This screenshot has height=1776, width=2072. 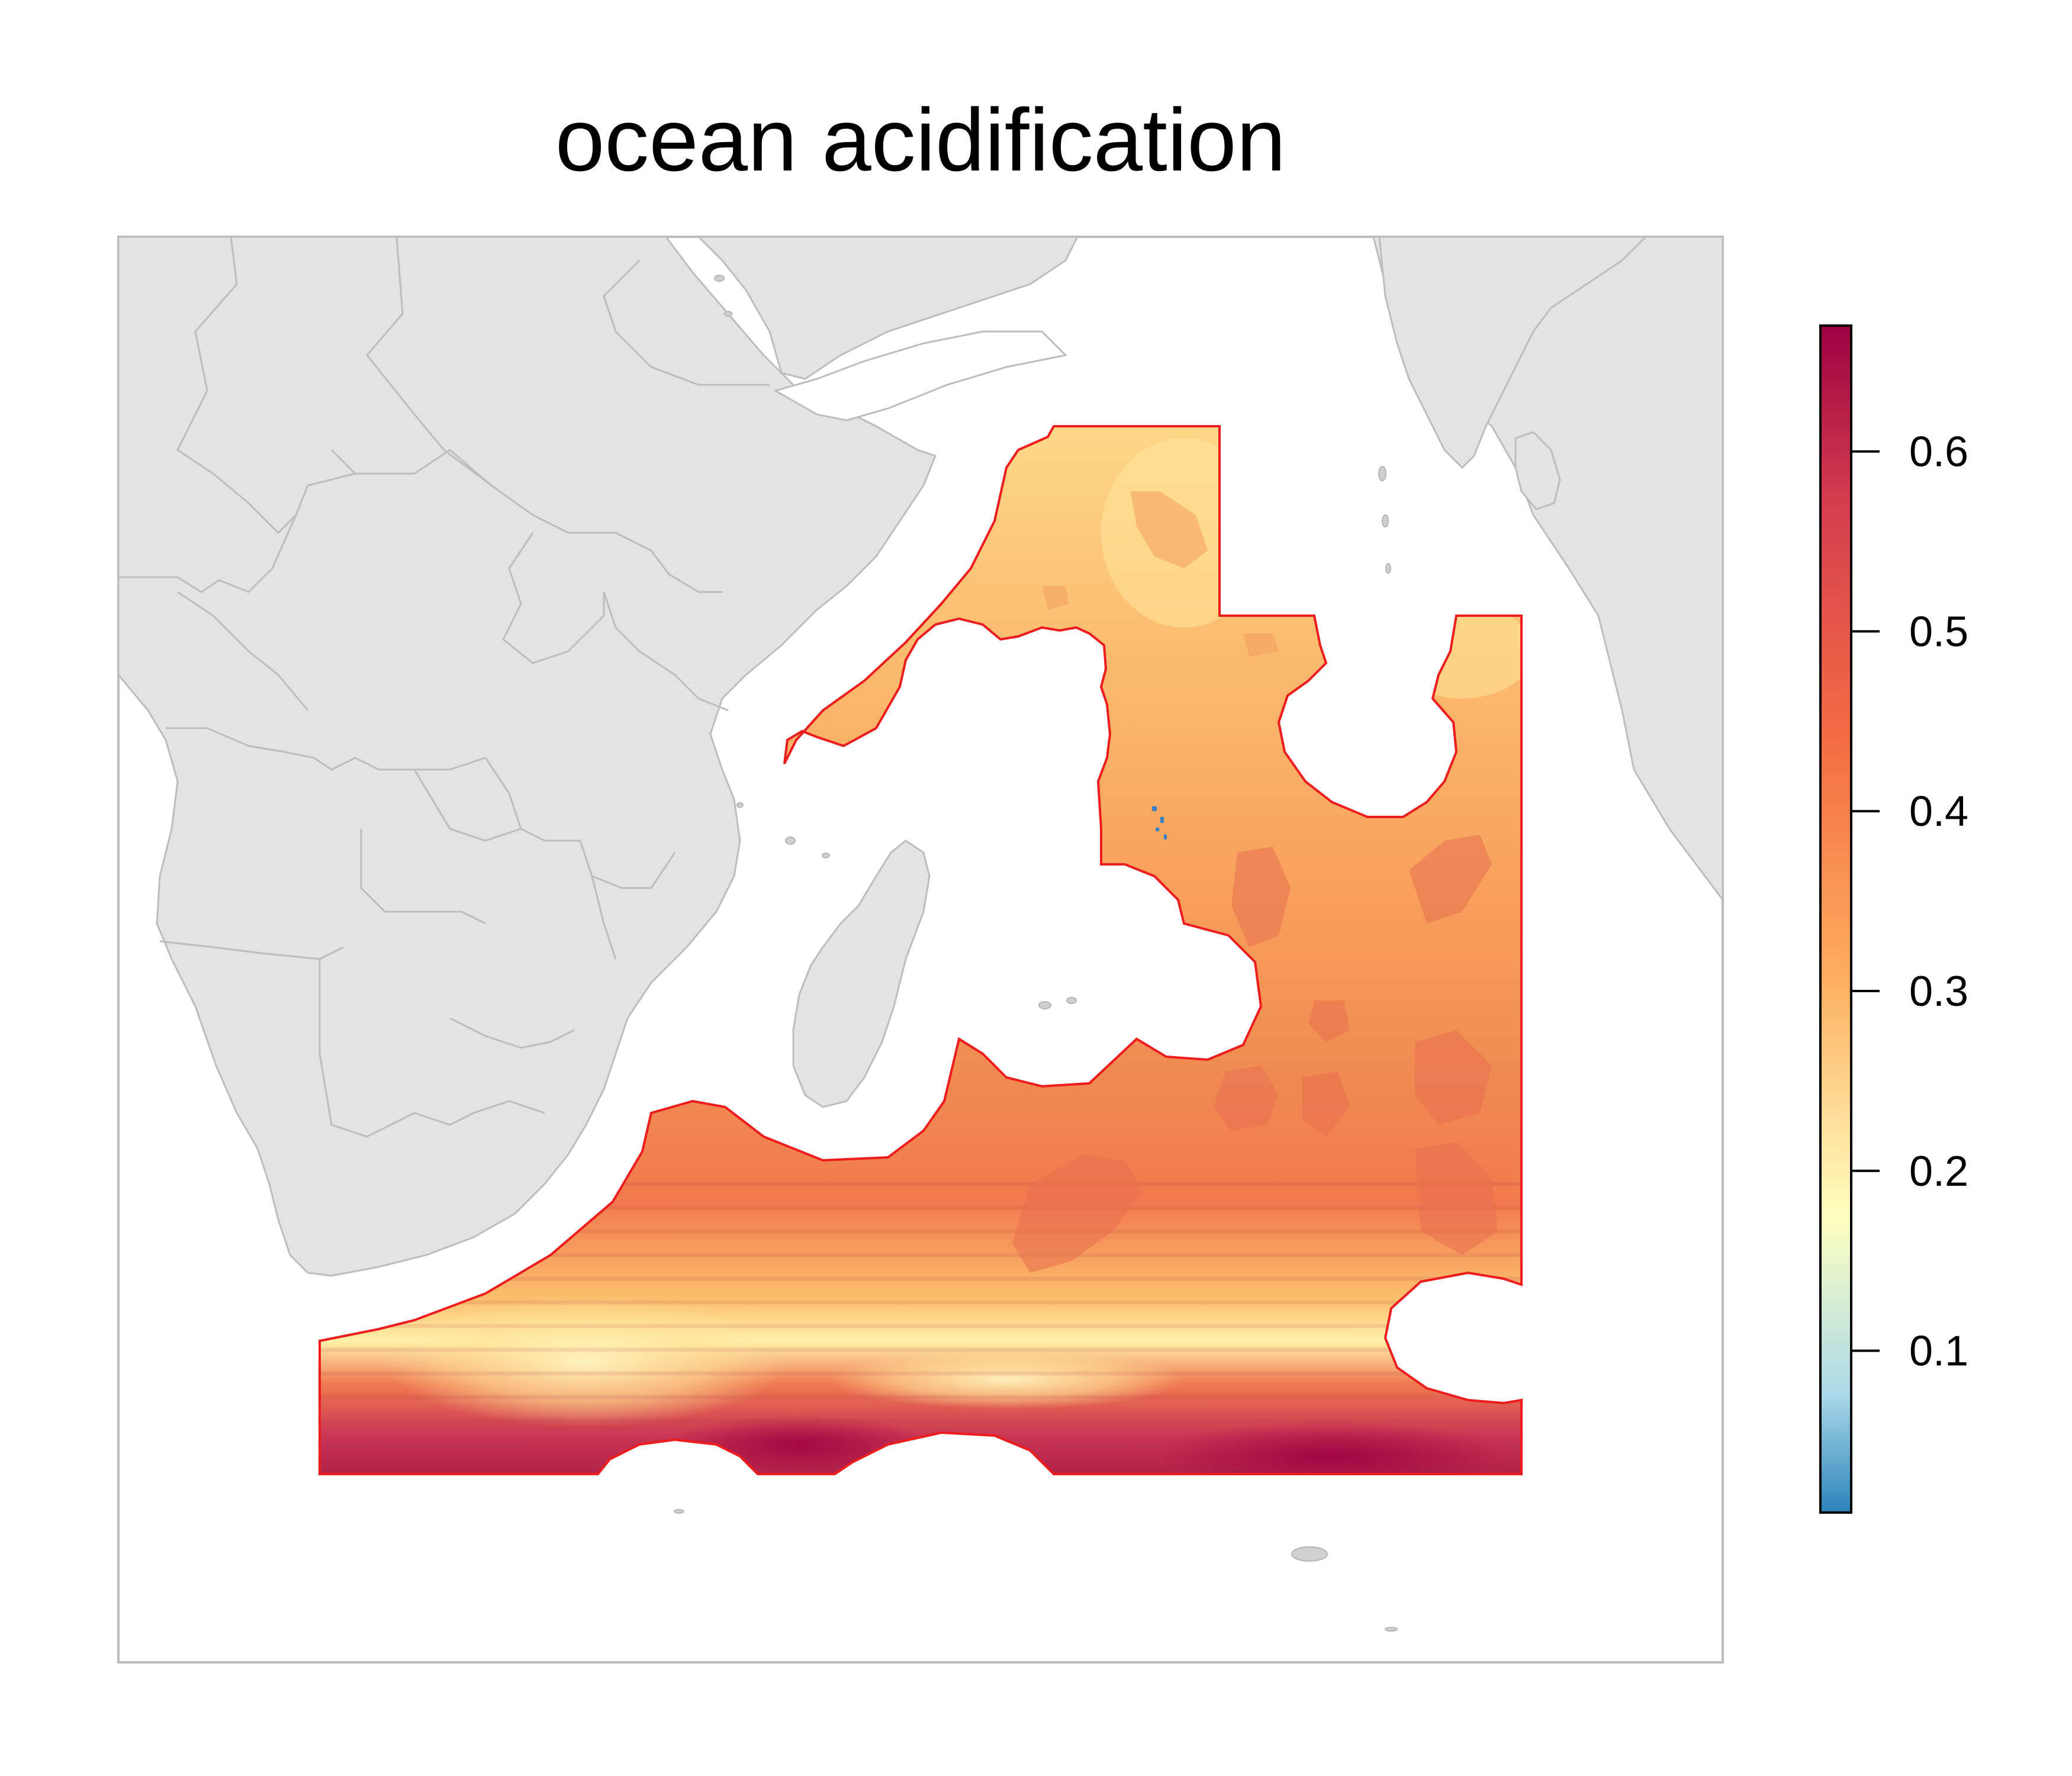 I want to click on legend-color-bar, so click(x=1835, y=919).